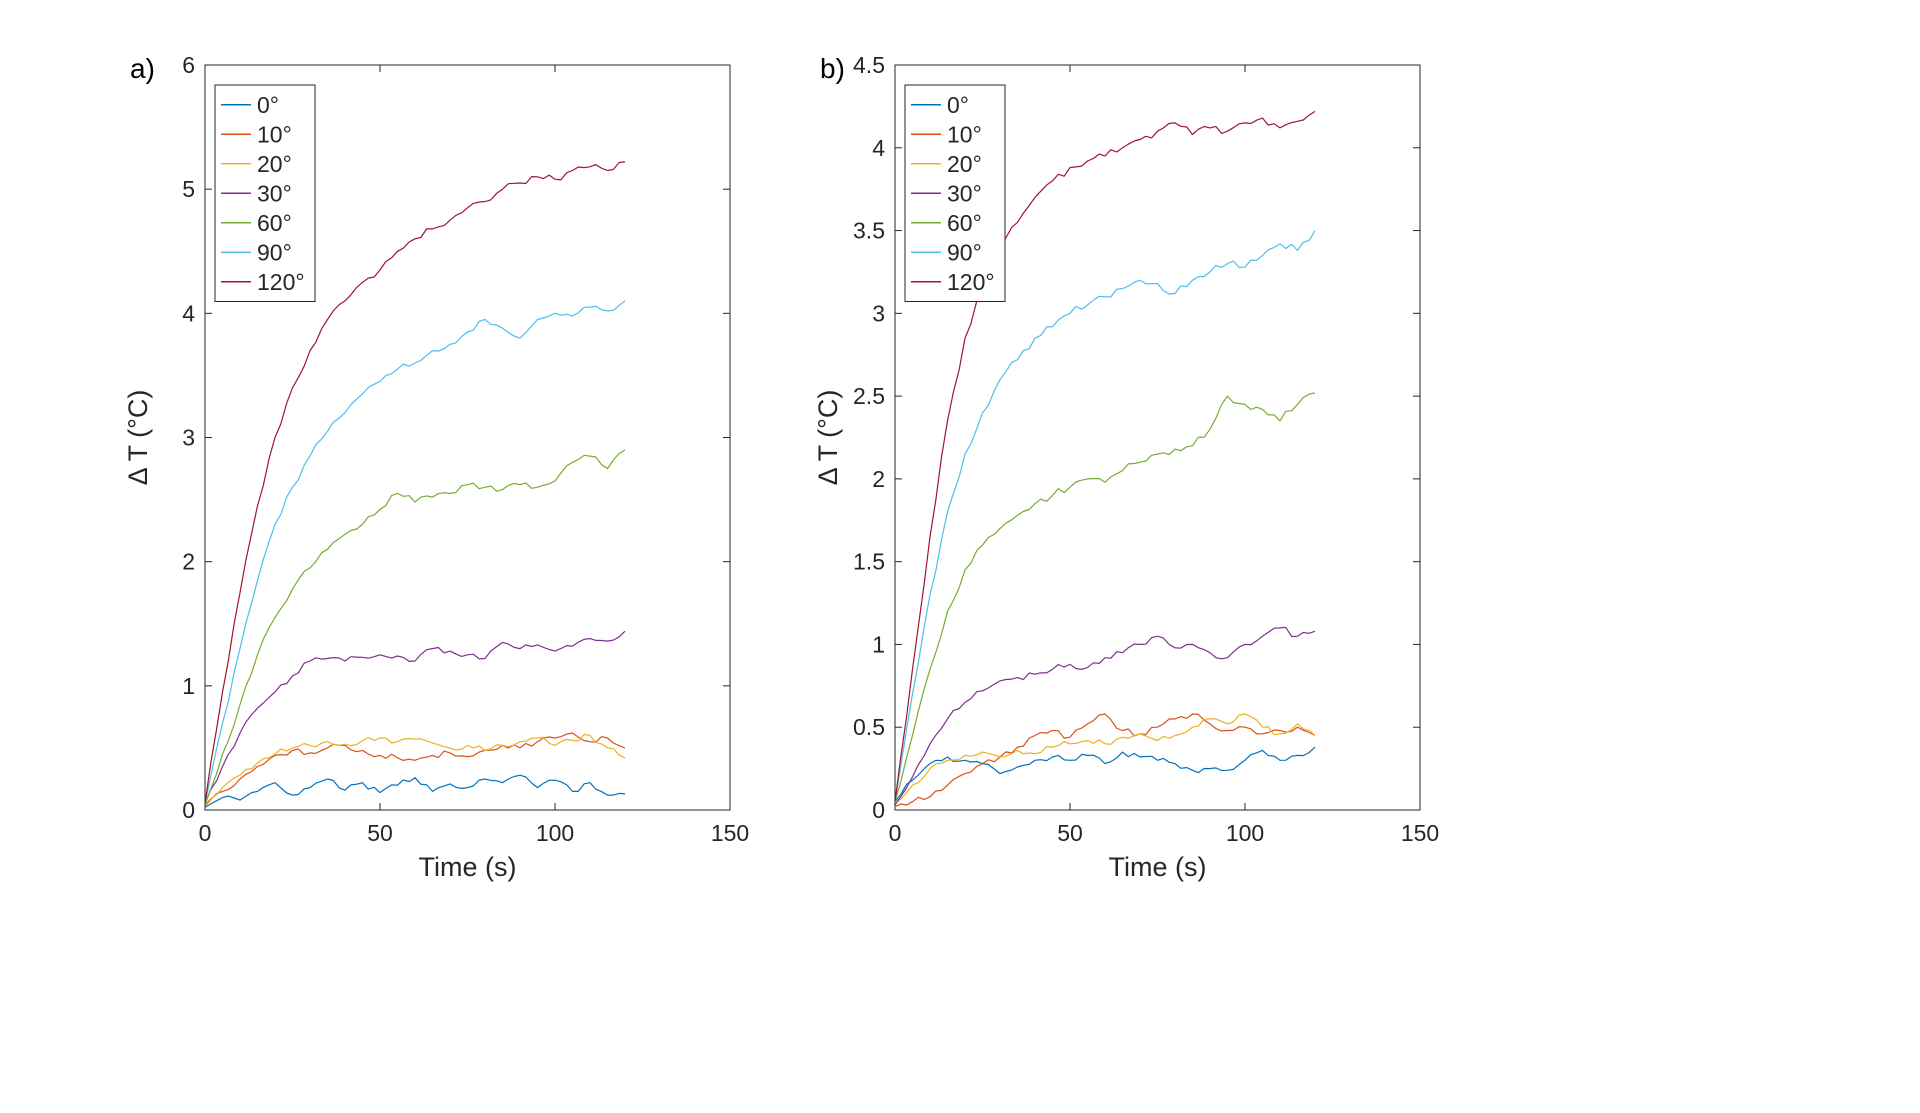 The image size is (1920, 1113). Describe the element at coordinates (869, 231) in the screenshot. I see `y-tick-label: 3.5` at that location.